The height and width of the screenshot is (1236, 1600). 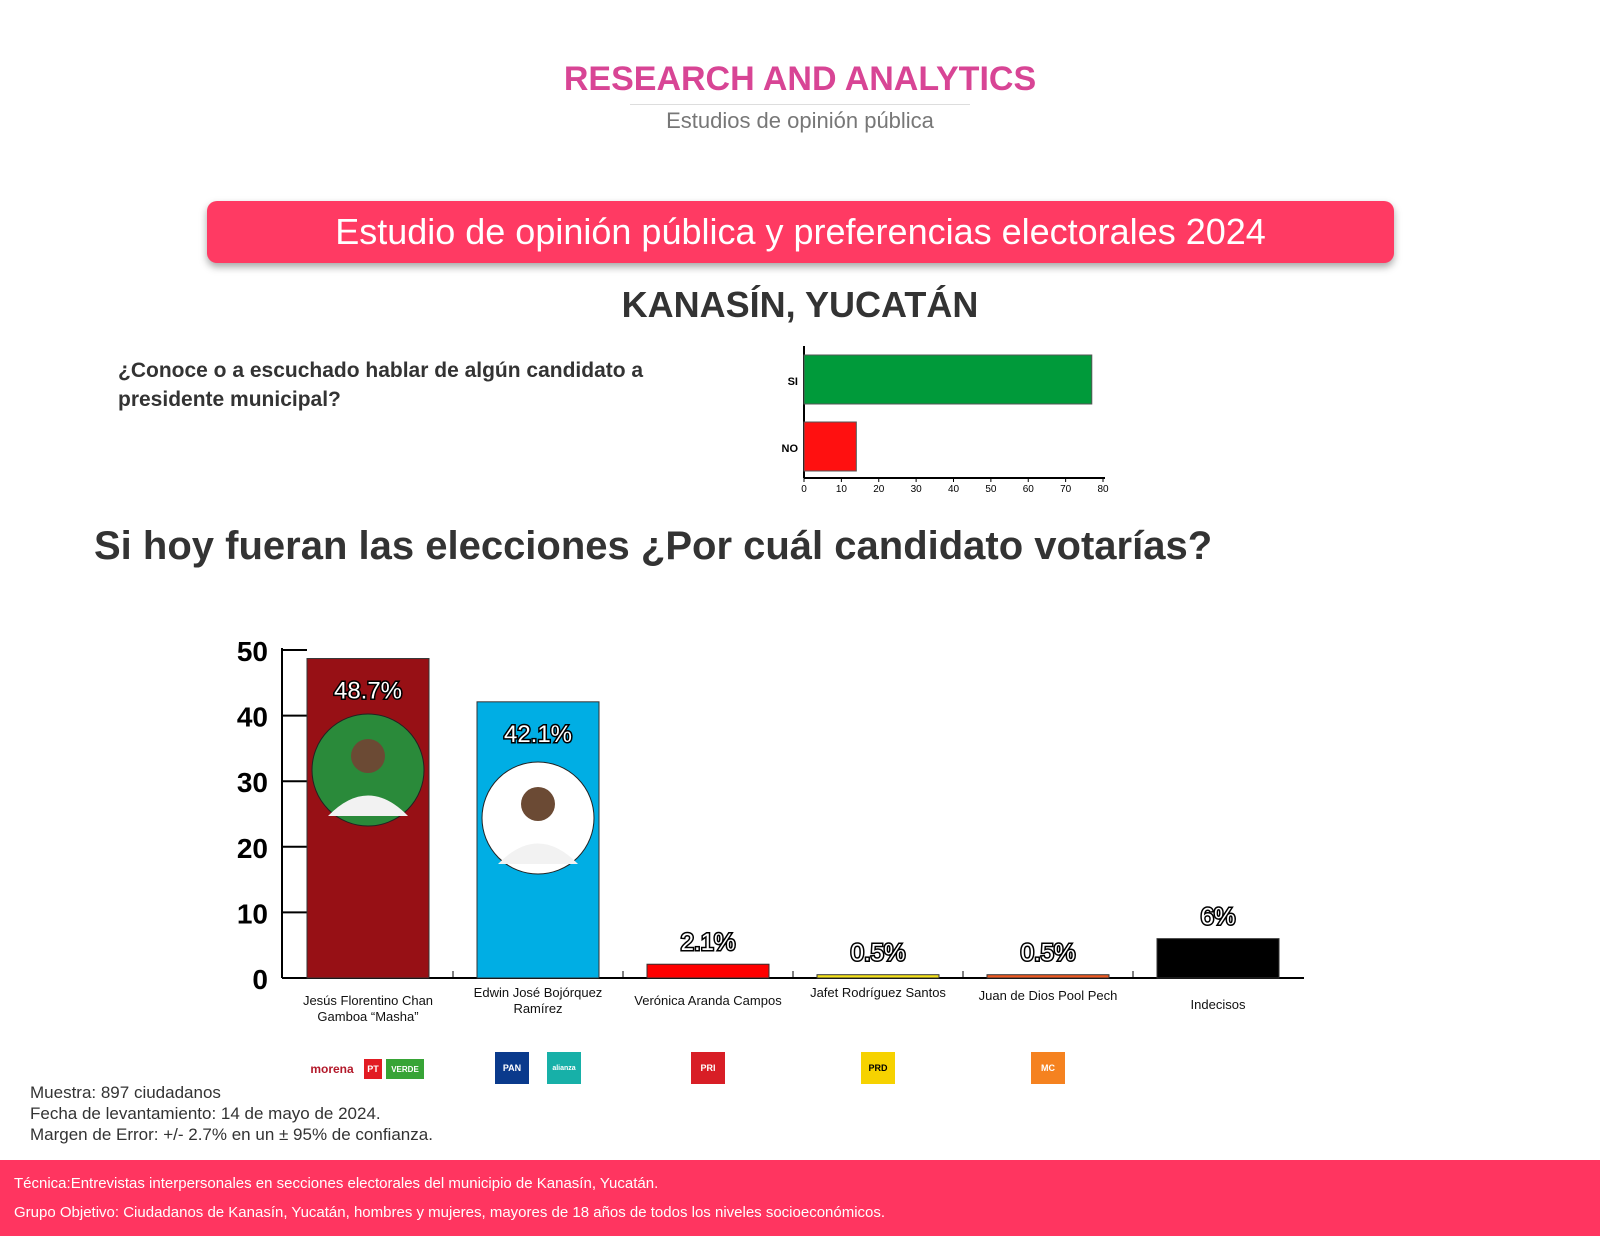 I want to click on candidate-name: Juan de Dios Pool Pech, so click(x=1048, y=995).